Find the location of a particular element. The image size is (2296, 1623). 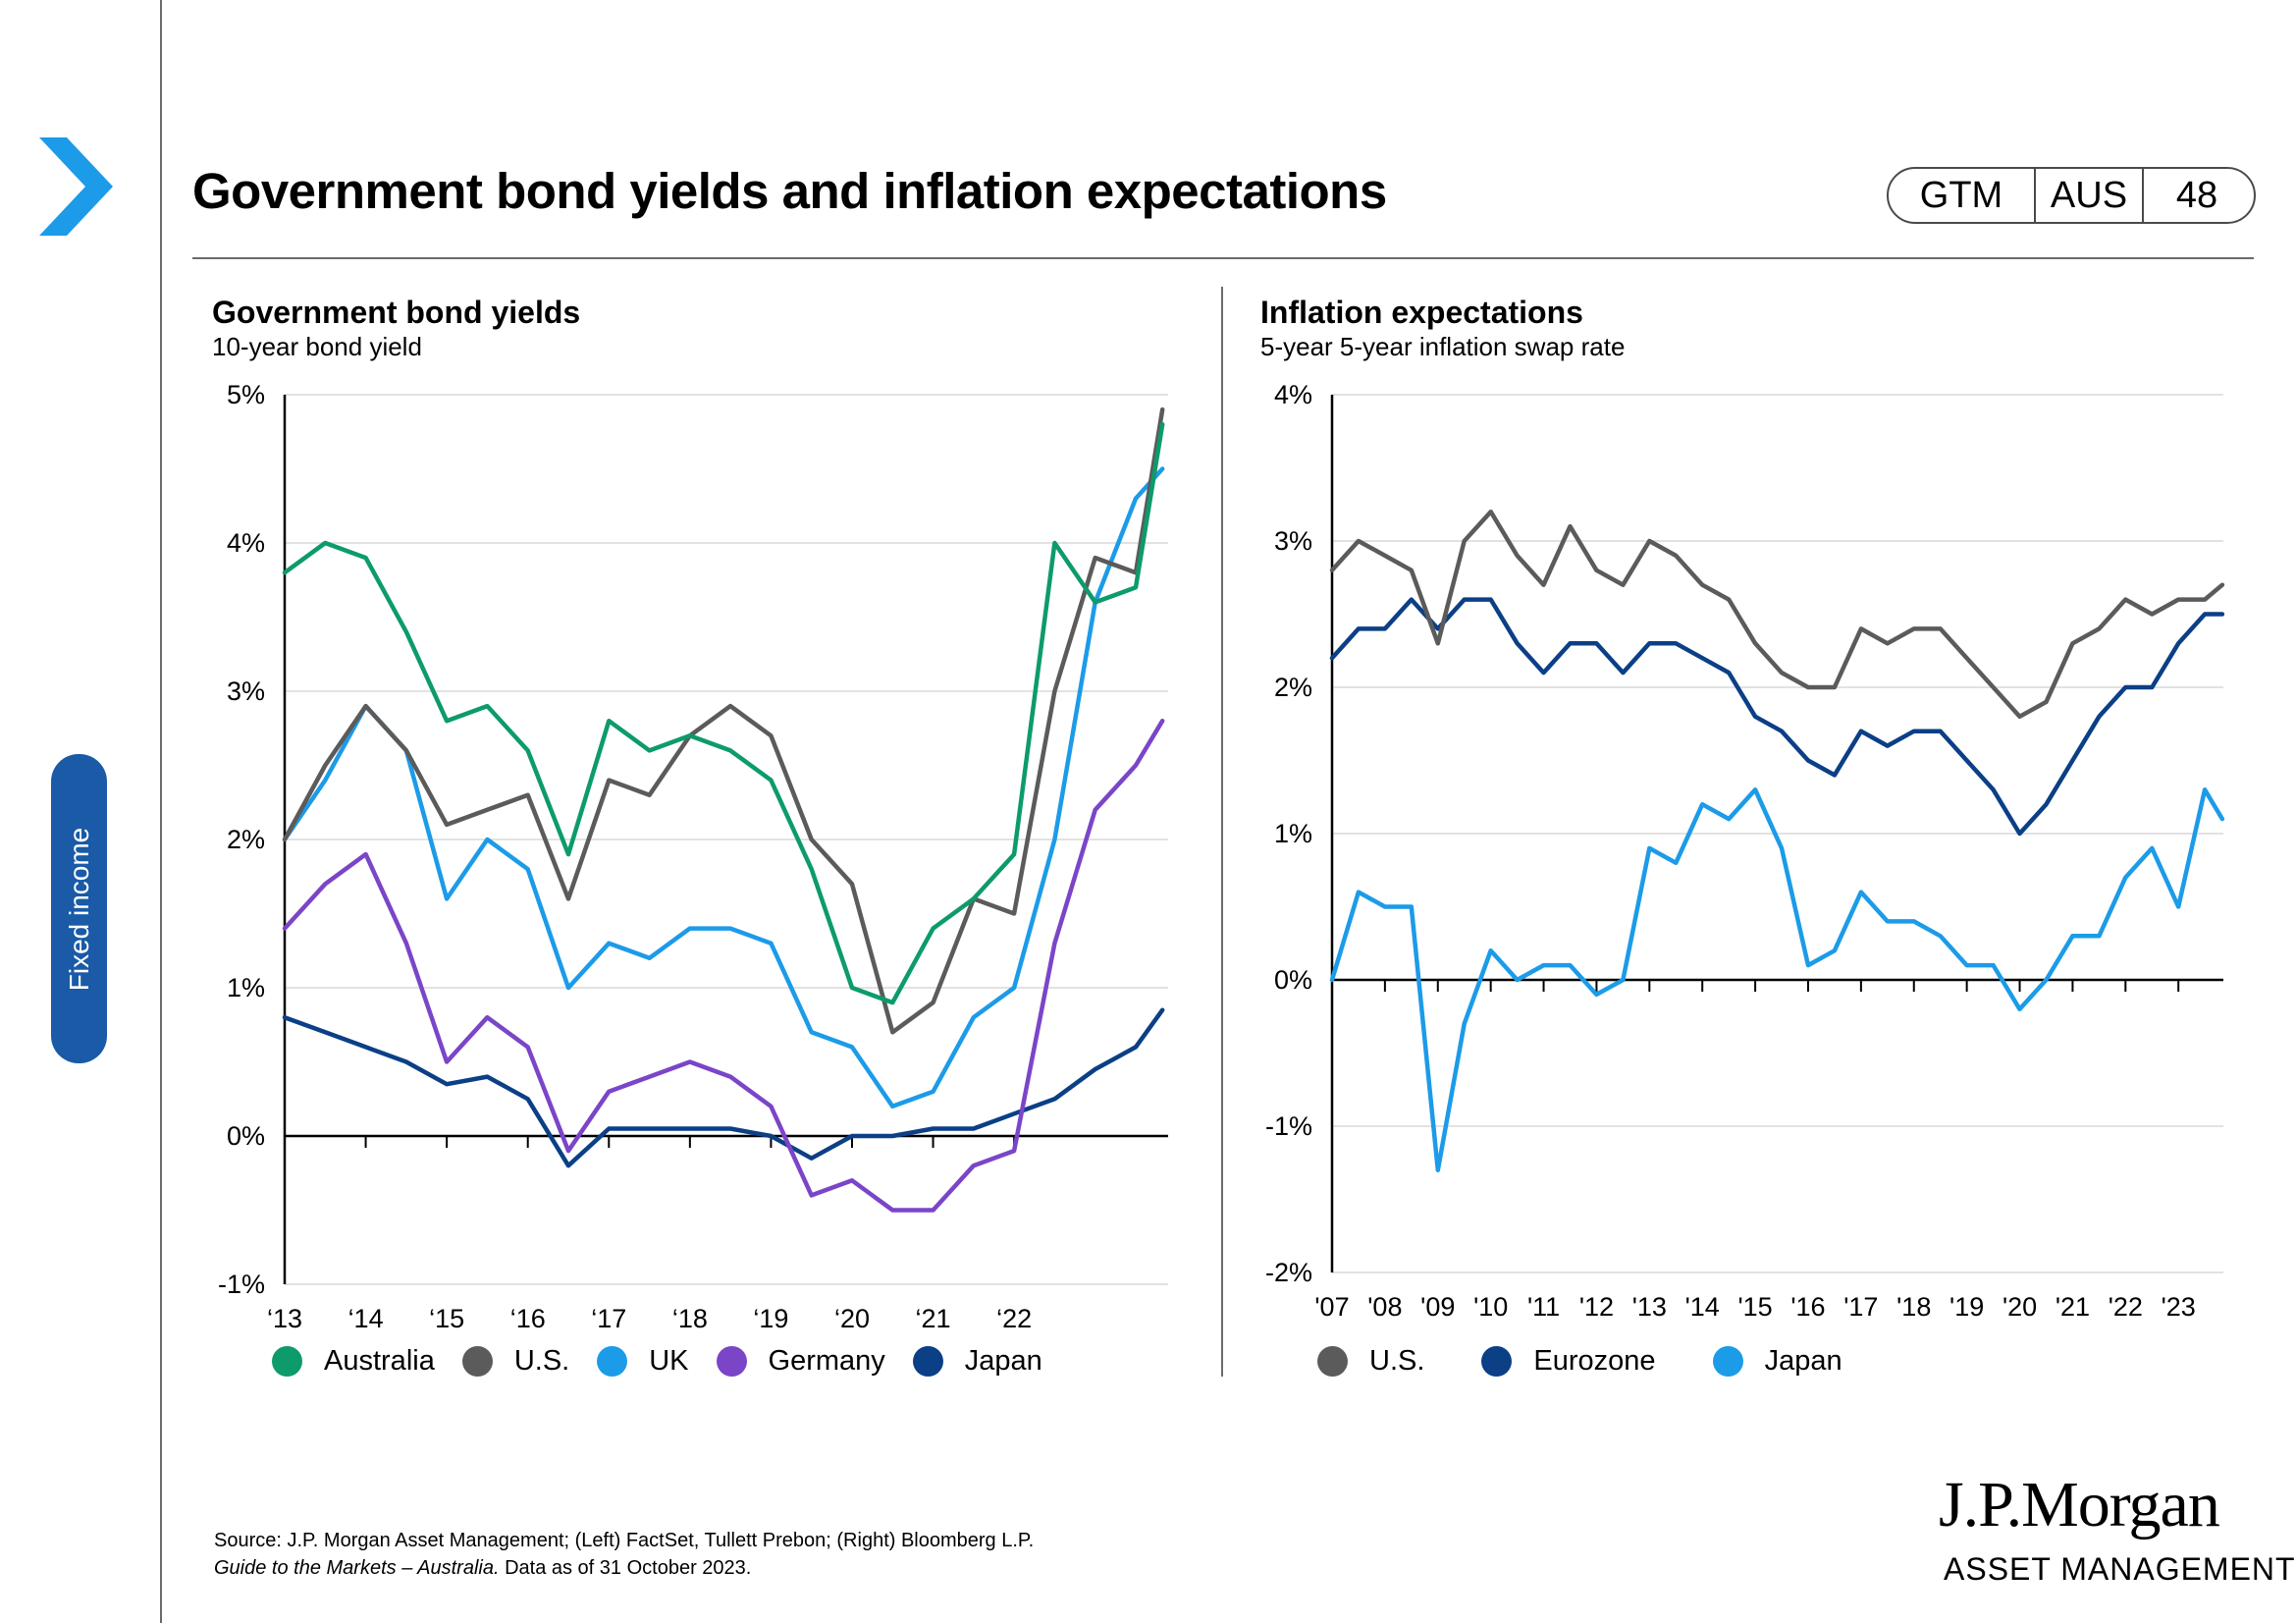

legend-label: Eurozone is located at coordinates (1595, 1361).